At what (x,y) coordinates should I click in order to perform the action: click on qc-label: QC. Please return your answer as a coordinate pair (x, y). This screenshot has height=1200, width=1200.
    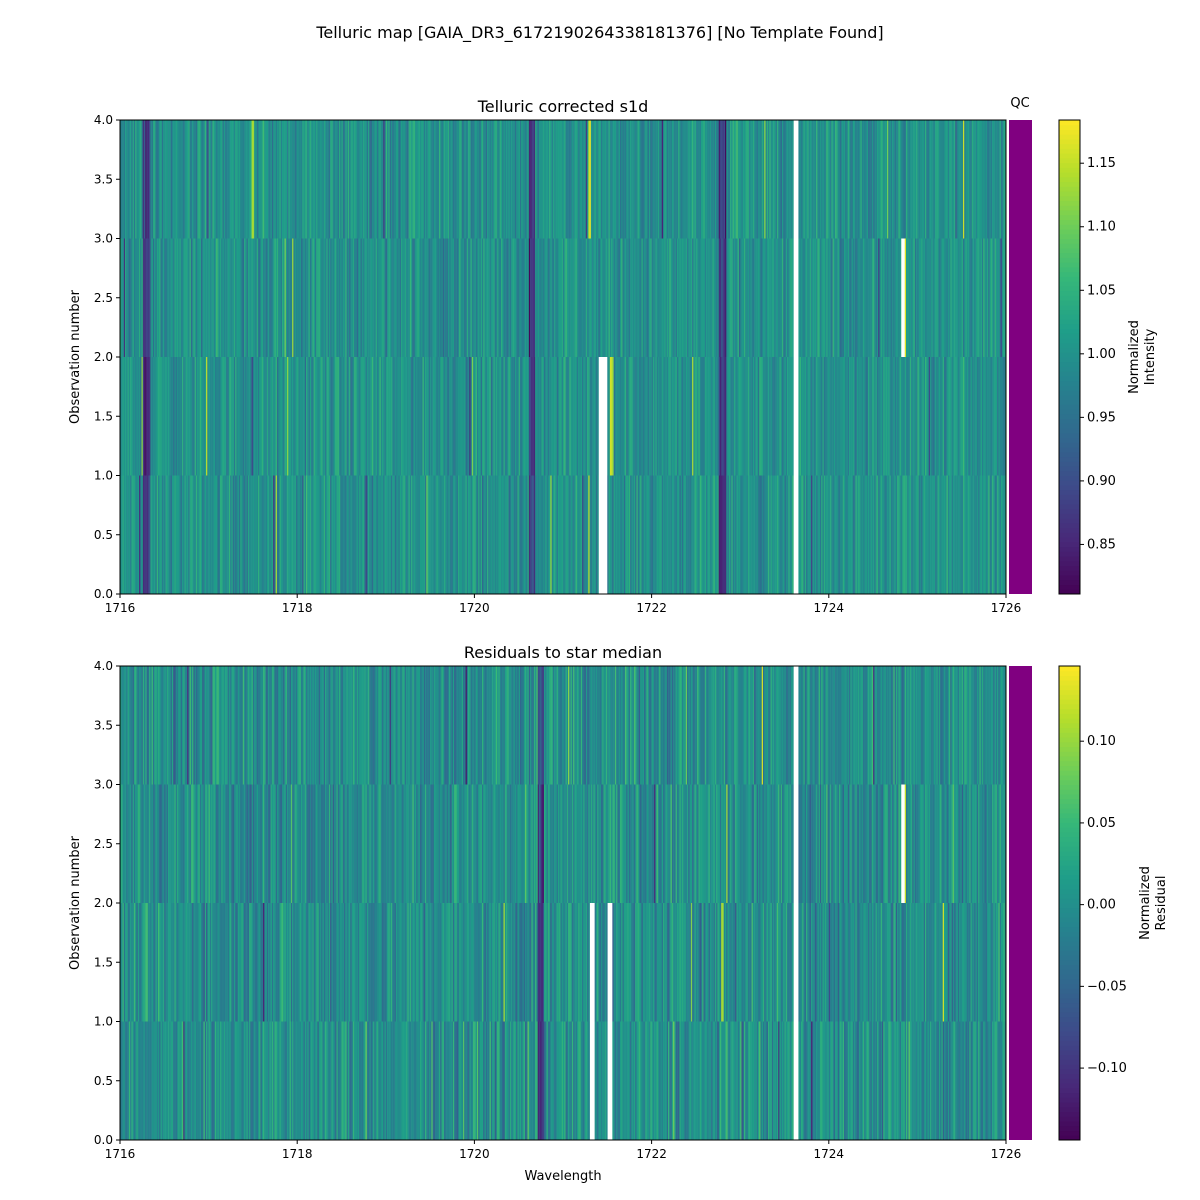
    Looking at the image, I should click on (1019, 103).